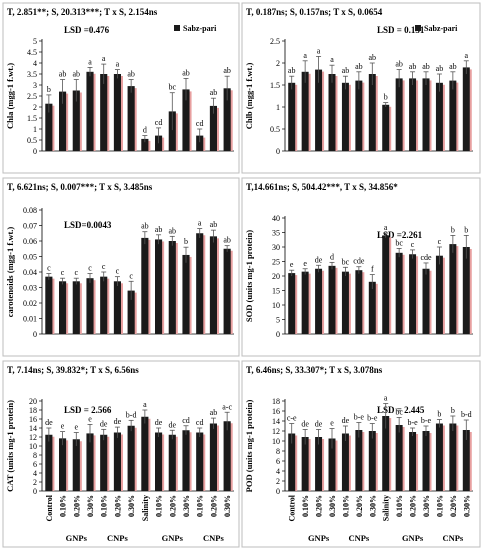 The image size is (483, 550). Describe the element at coordinates (88, 225) in the screenshot. I see `lsd-label: LSD=0.0043` at that location.